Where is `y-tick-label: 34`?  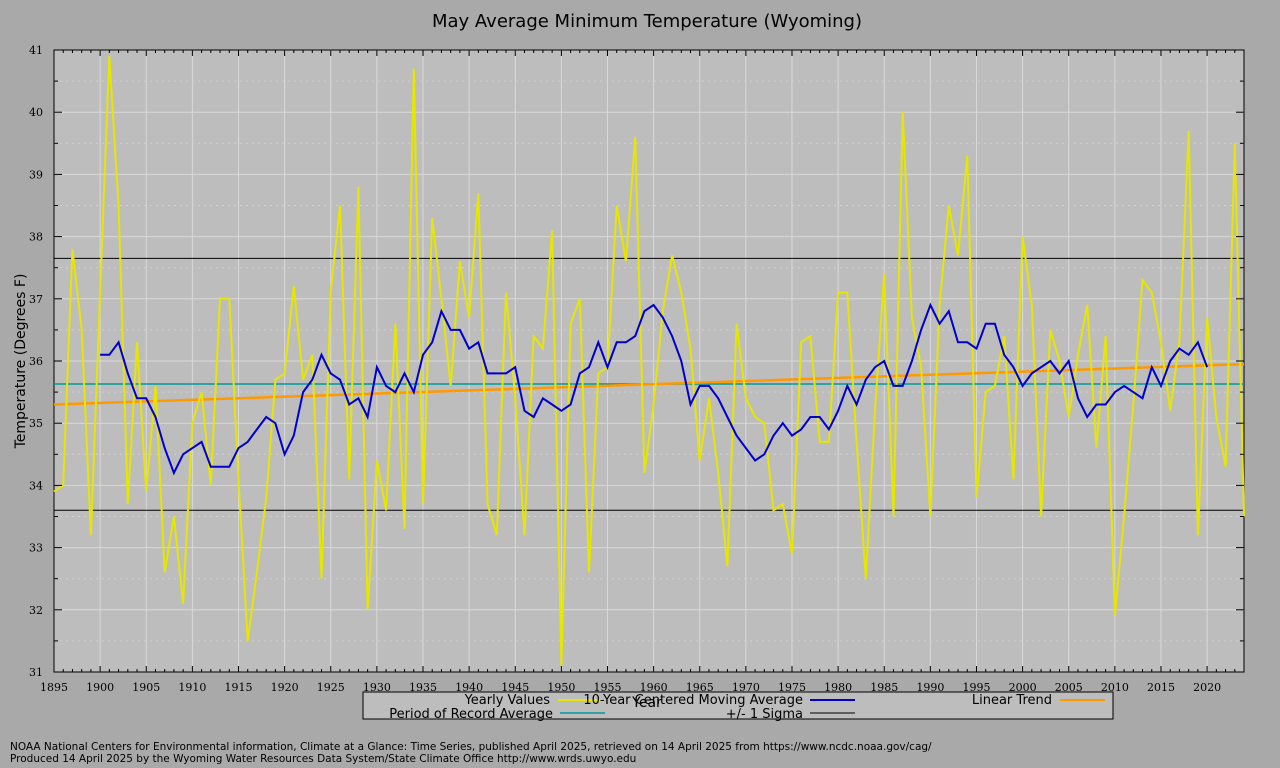
y-tick-label: 34 is located at coordinates (36, 485).